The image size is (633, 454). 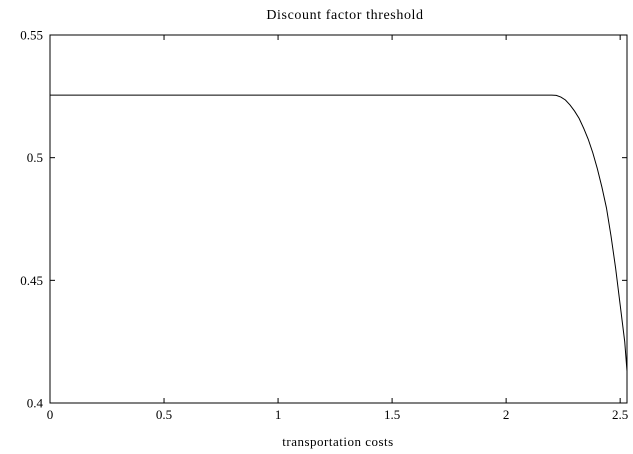 What do you see at coordinates (278, 414) in the screenshot?
I see `x-tick-label: 1` at bounding box center [278, 414].